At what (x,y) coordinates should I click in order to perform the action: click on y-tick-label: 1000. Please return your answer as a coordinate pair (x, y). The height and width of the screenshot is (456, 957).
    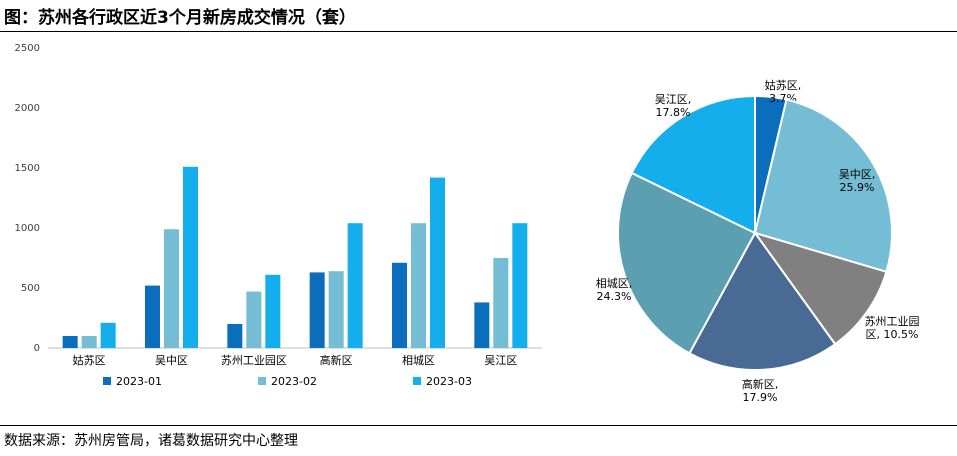
    Looking at the image, I should click on (27, 228).